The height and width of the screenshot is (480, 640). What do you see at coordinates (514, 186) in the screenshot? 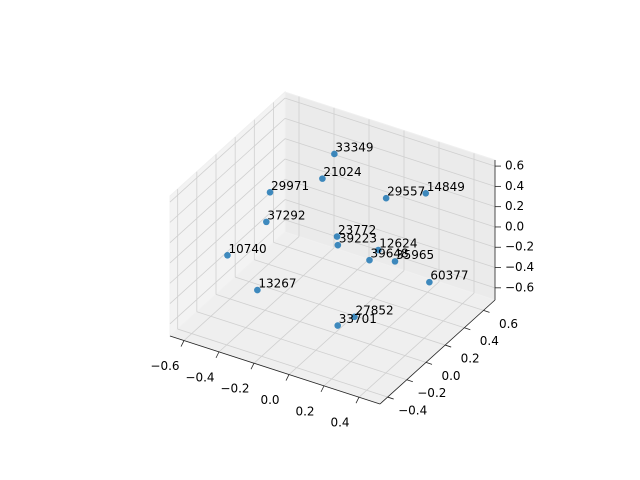
I see `z-tick-label: 0.4` at bounding box center [514, 186].